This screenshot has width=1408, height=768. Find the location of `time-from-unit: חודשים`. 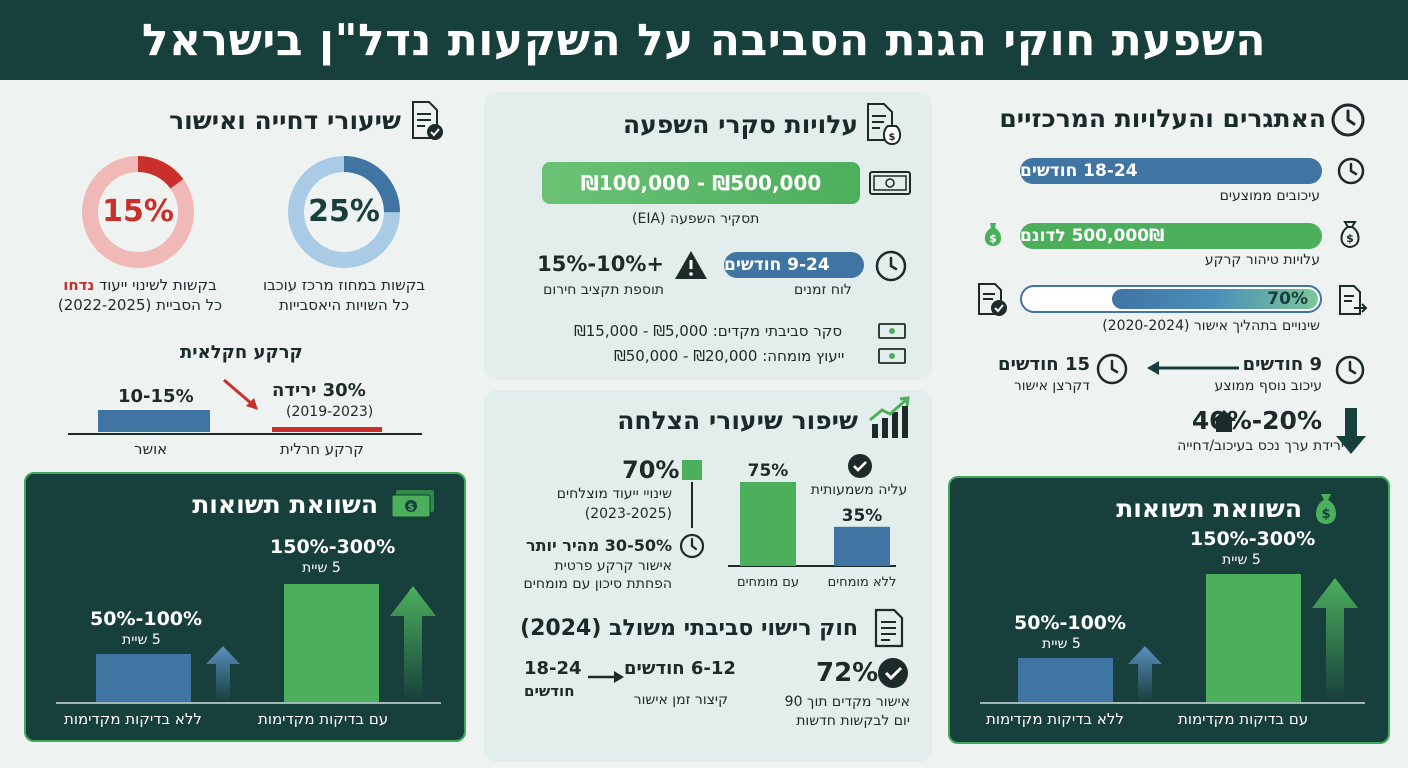

time-from-unit: חודשים is located at coordinates (549, 691).